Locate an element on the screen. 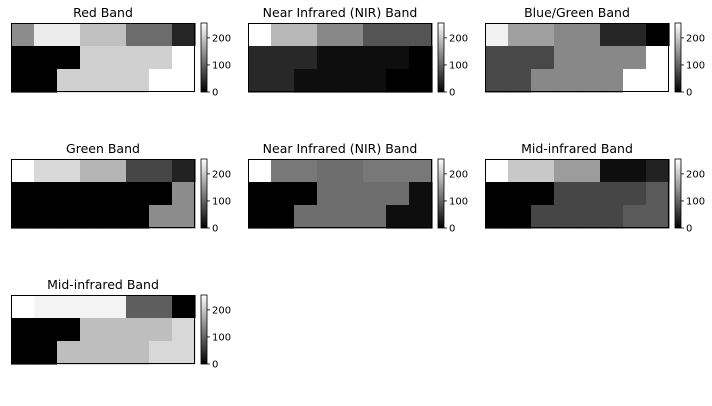 The height and width of the screenshot is (406, 712). axes-frame is located at coordinates (103, 193).